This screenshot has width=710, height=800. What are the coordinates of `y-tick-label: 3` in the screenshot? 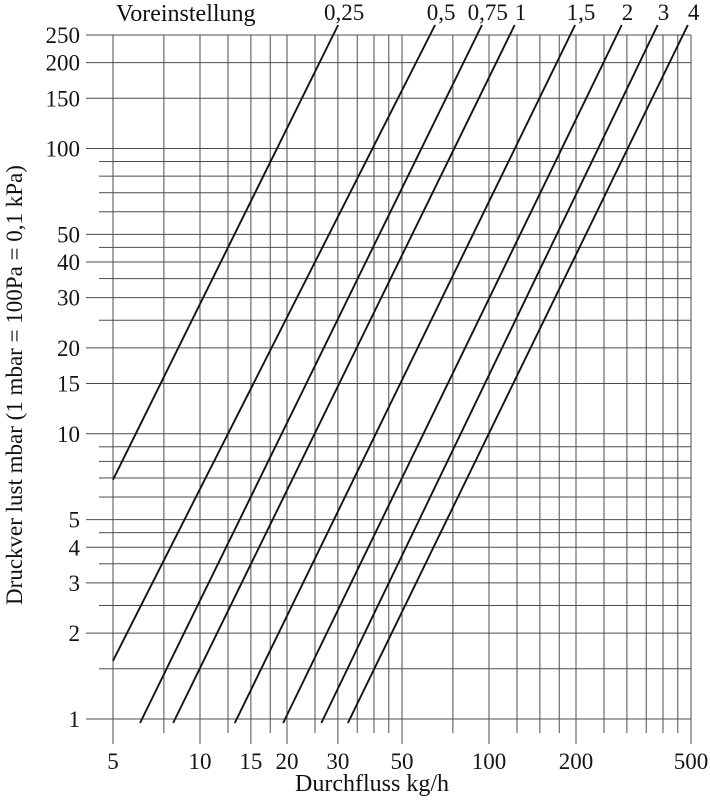 It's located at (75, 583).